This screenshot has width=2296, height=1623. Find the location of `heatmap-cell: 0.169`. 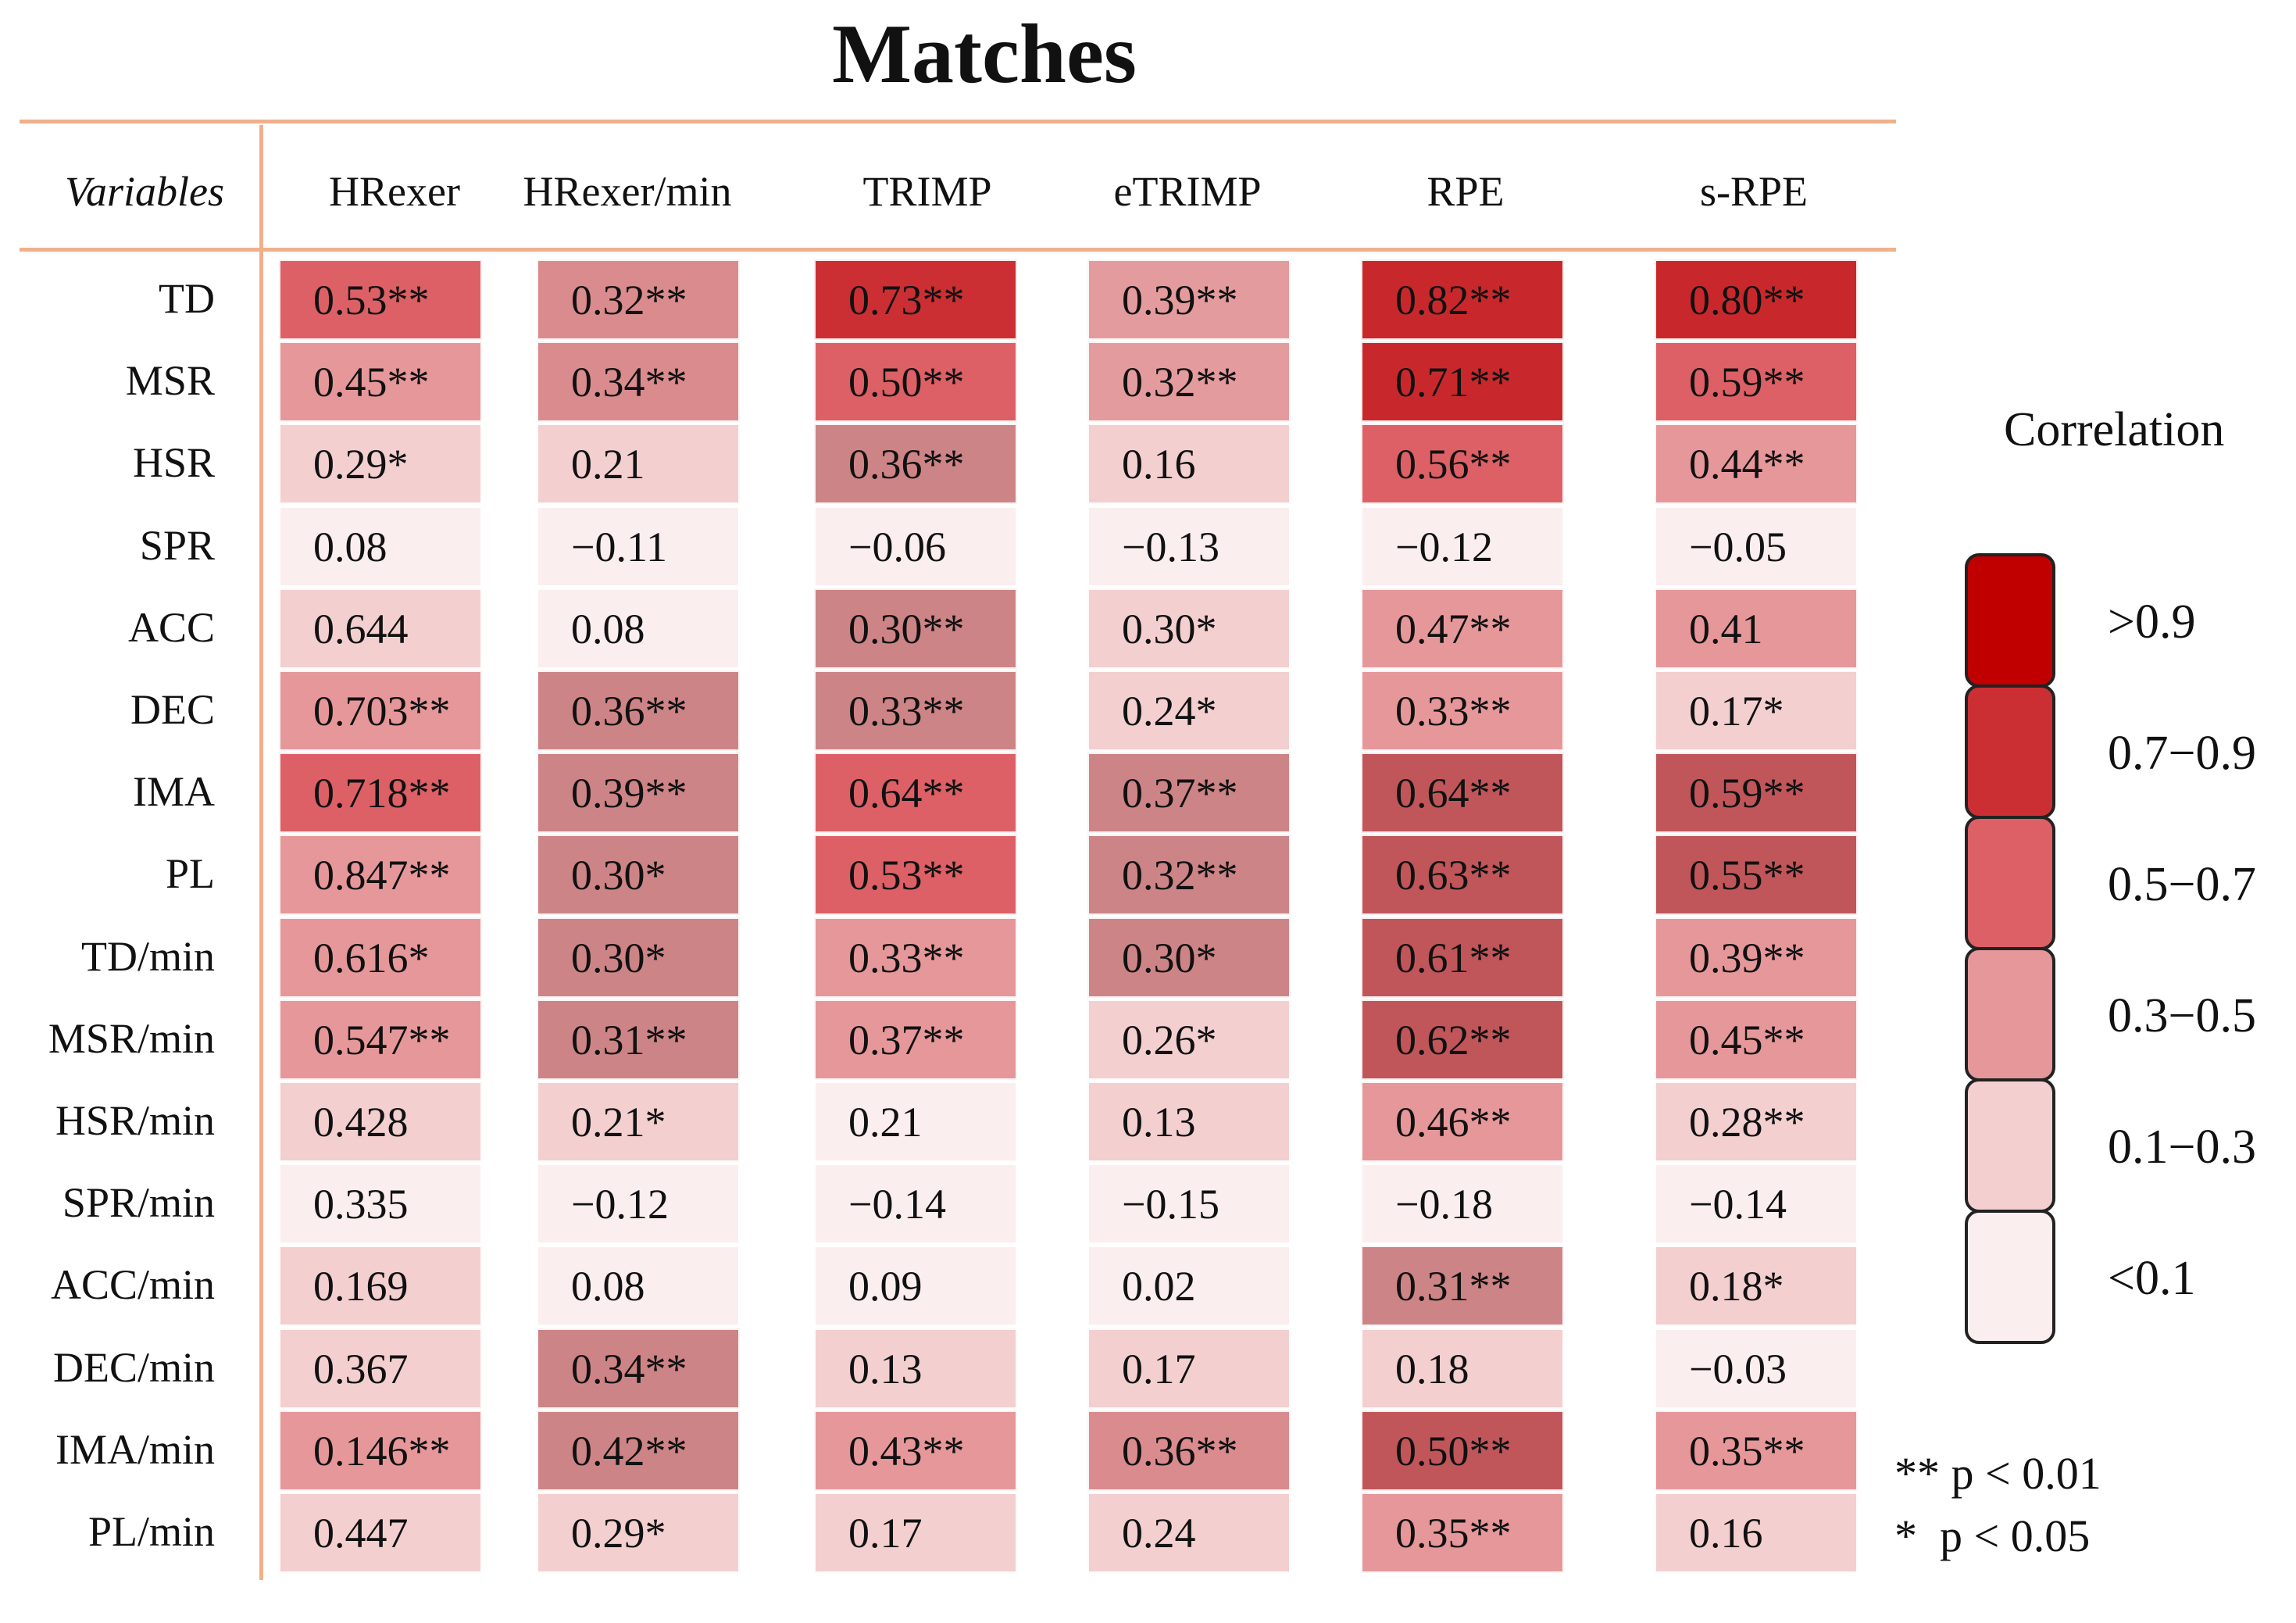

heatmap-cell: 0.169 is located at coordinates (380, 1286).